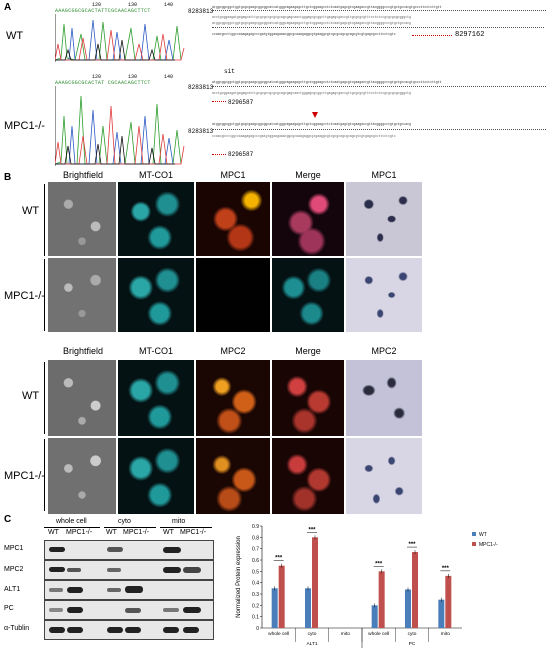  What do you see at coordinates (120, 84) in the screenshot?
I see `ko-seq-header: AAAGCGGCGCACTAT CGCAACAGCTTCT` at bounding box center [120, 84].